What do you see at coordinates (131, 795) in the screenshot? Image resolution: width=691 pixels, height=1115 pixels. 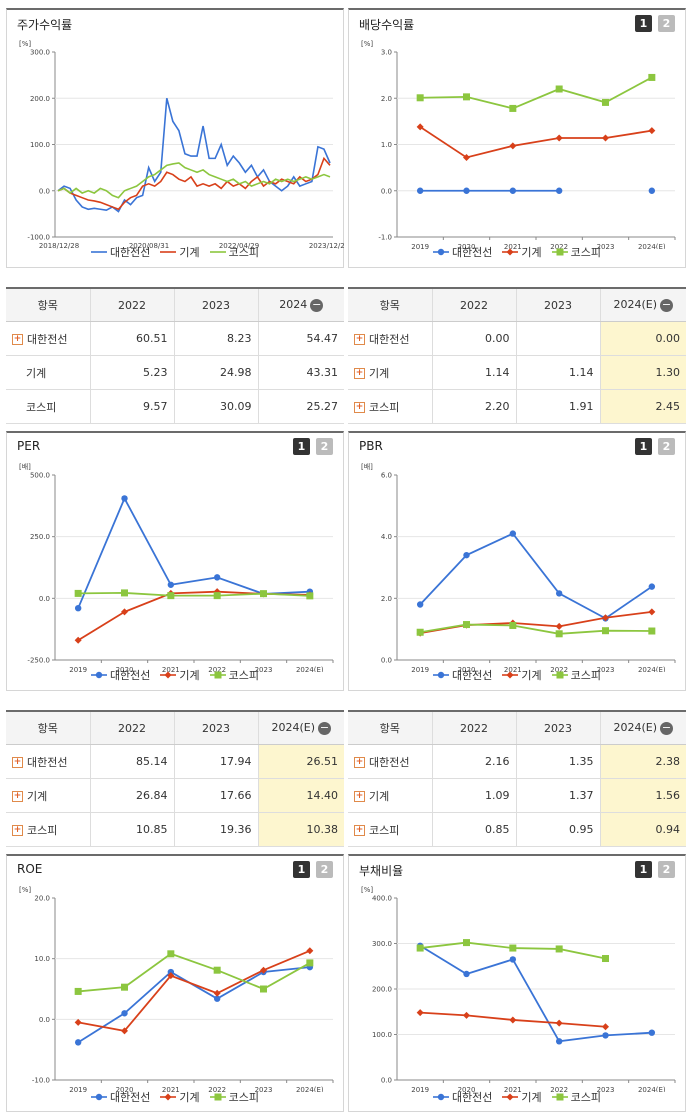 I see `cell-value: 26.84` at bounding box center [131, 795].